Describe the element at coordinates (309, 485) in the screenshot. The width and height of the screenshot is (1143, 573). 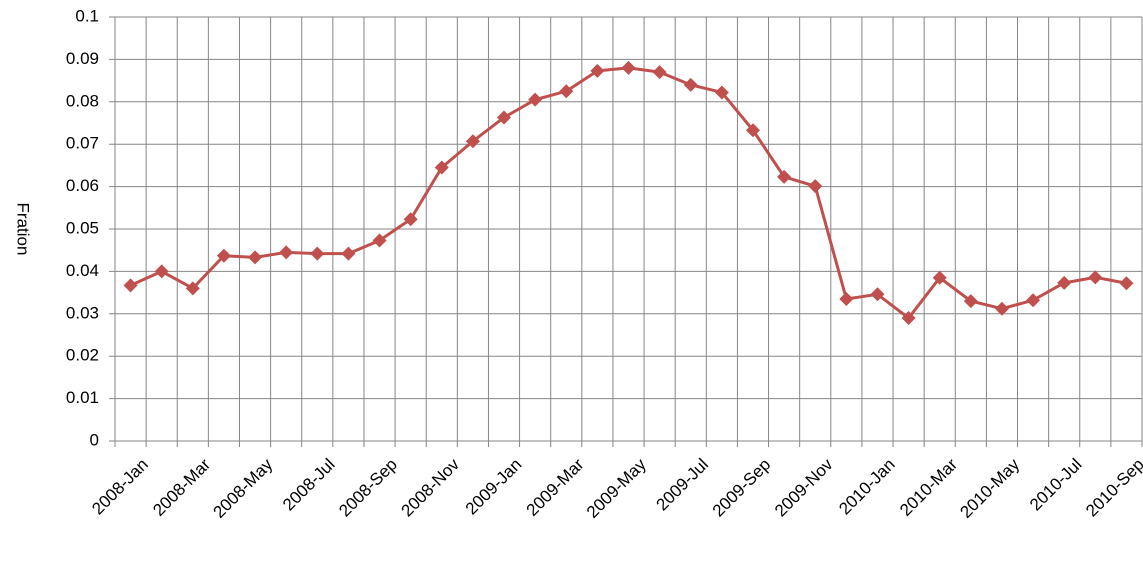
I see `x-tick-label: 2008-Jul` at that location.